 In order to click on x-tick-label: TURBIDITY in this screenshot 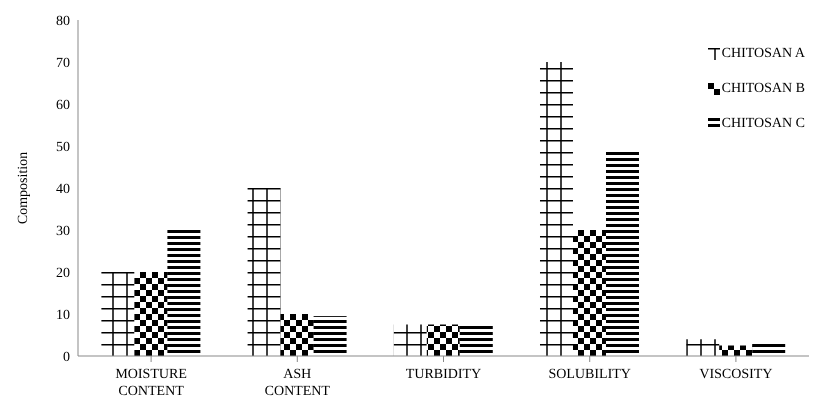, I will do `click(444, 374)`.